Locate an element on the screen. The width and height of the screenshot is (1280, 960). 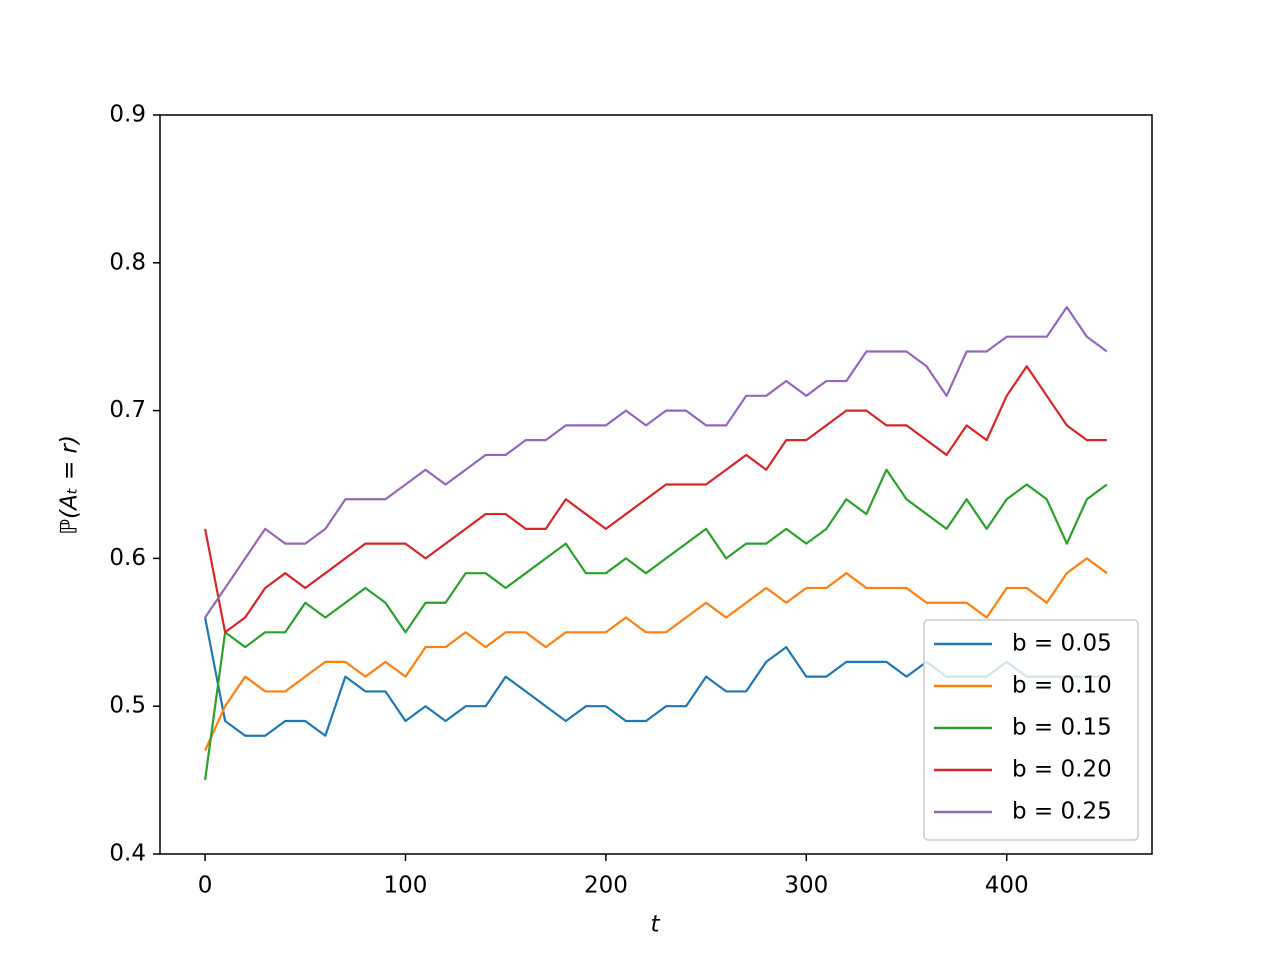
legend-box is located at coordinates (1031, 730).